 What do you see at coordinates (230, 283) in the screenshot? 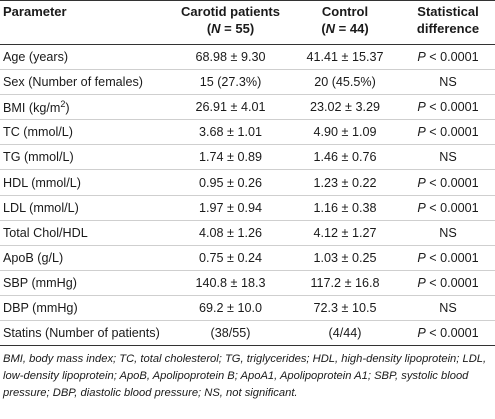
I see `cell-carotid-value: 140.8 ± 18.3` at bounding box center [230, 283].